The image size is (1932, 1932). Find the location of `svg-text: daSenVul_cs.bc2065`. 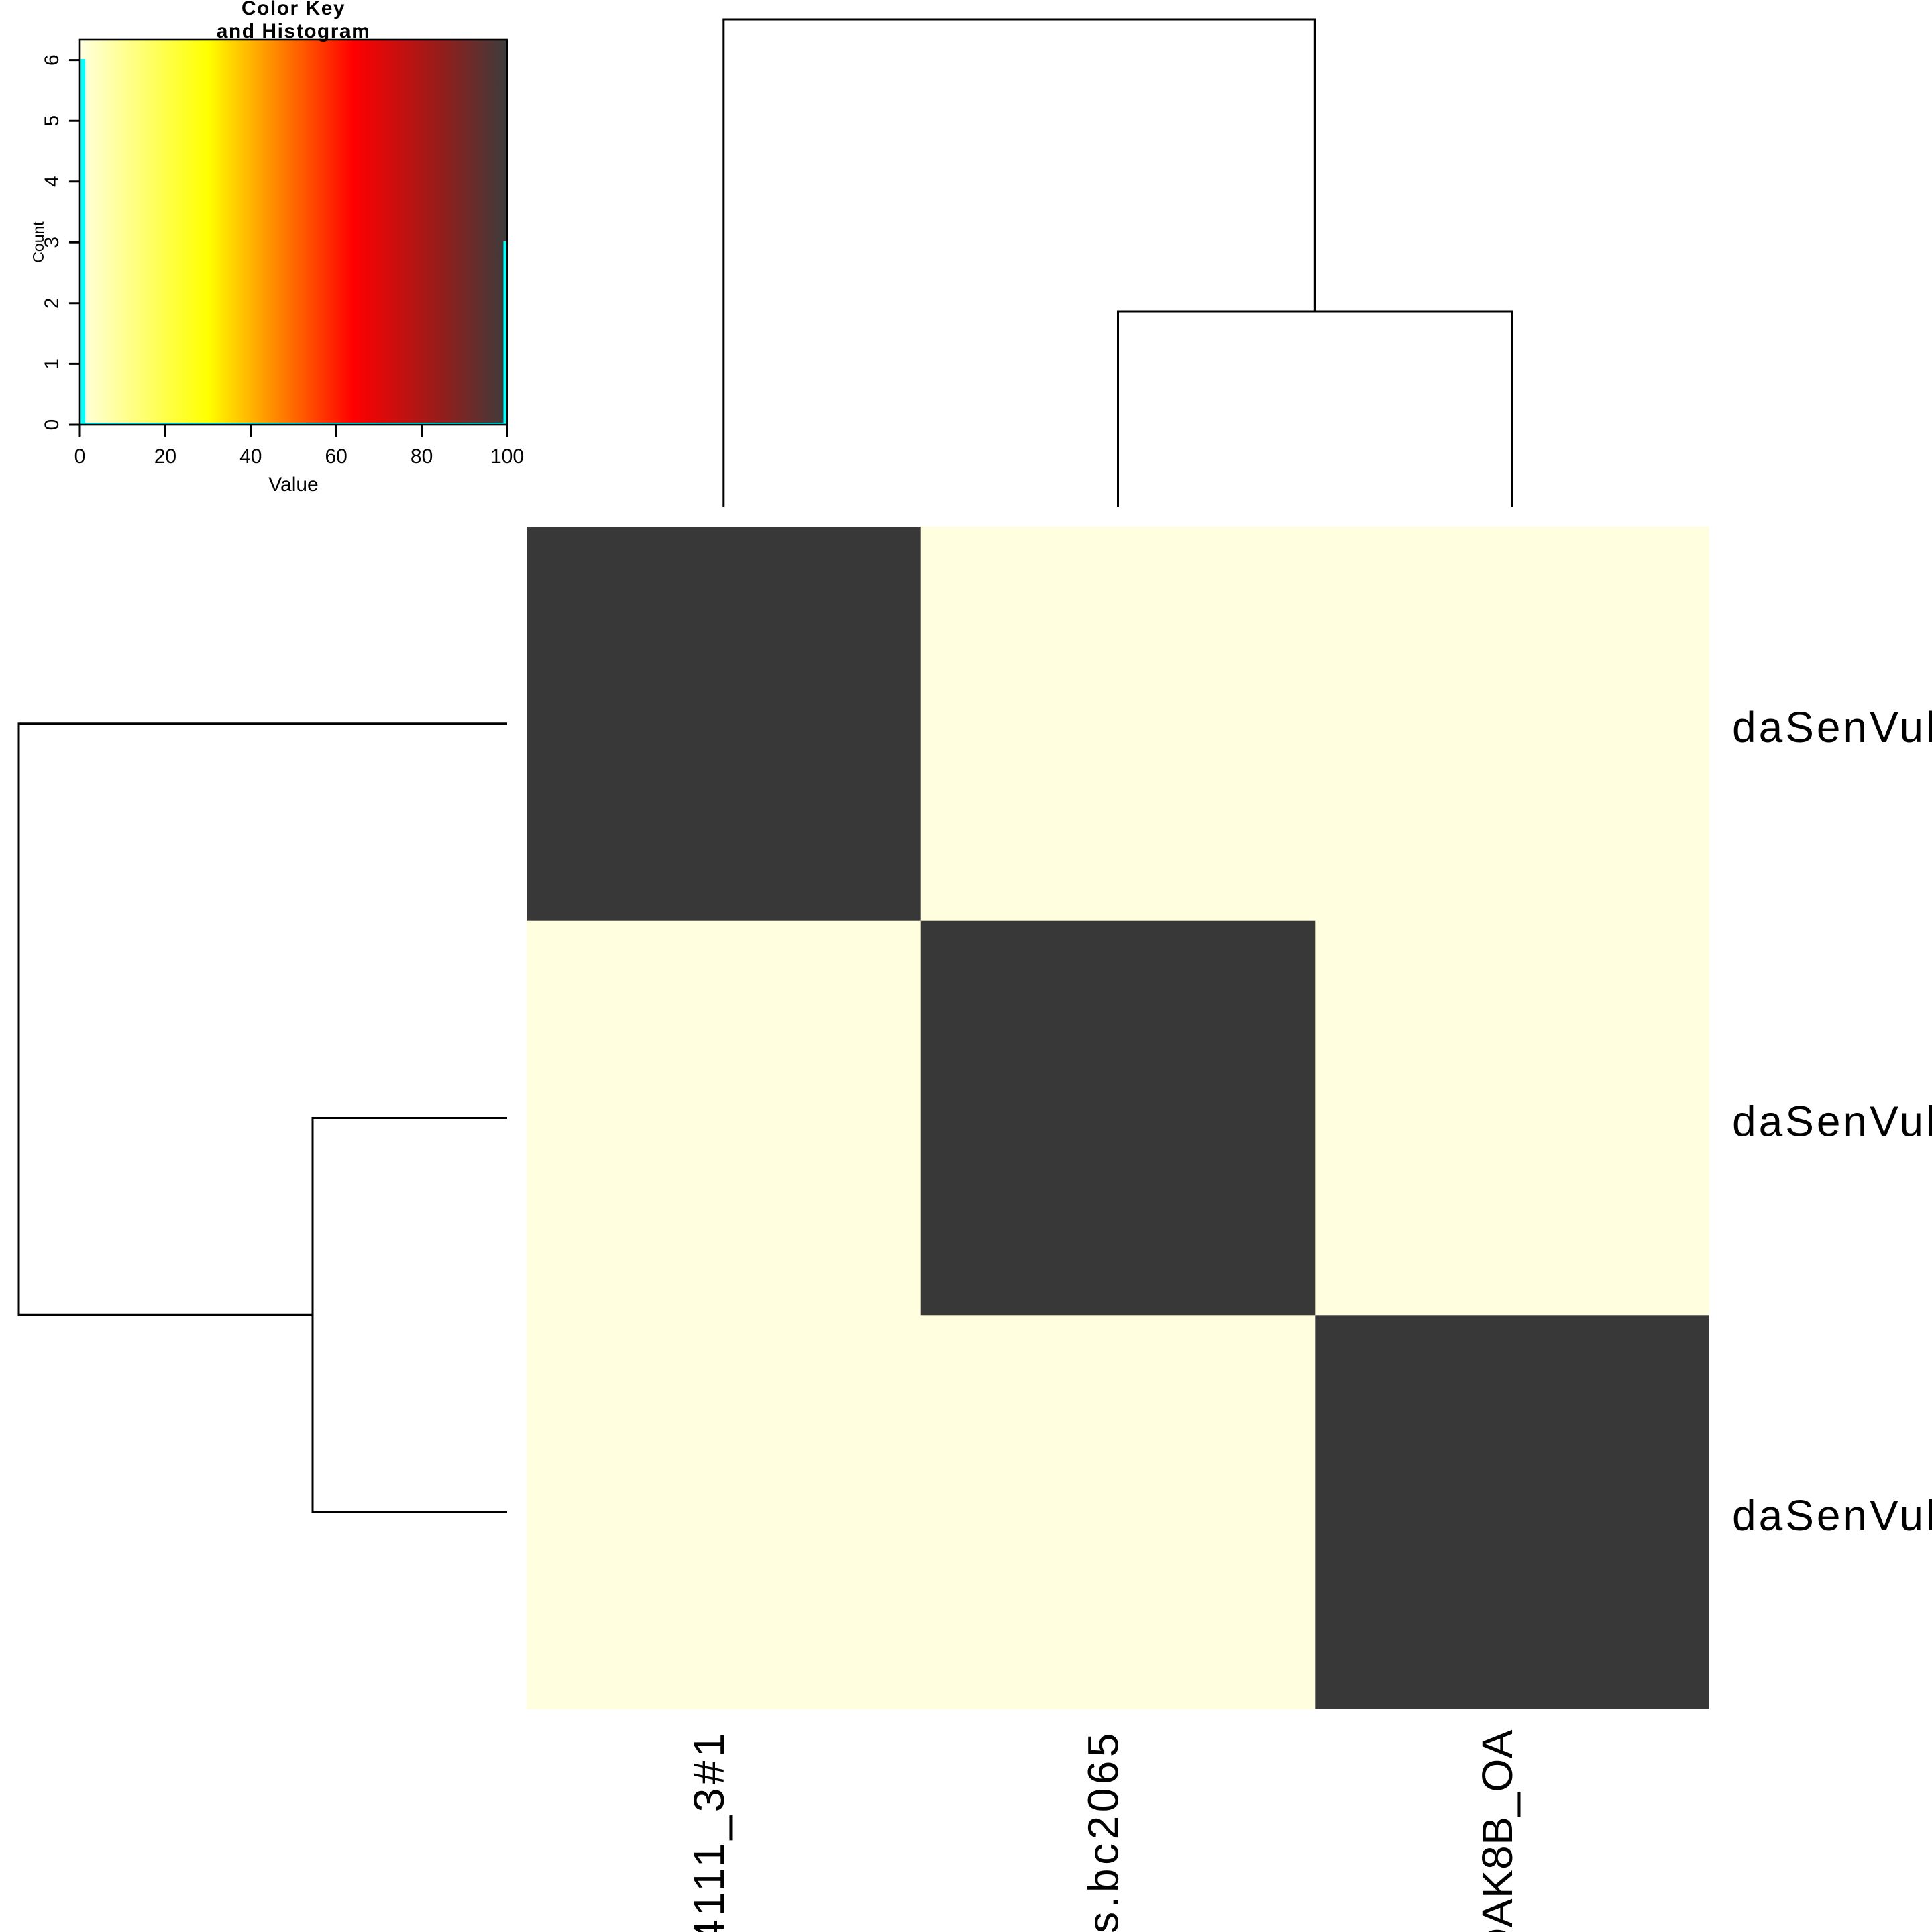

svg-text: daSenVul_cs.bc2065 is located at coordinates (1103, 1830).